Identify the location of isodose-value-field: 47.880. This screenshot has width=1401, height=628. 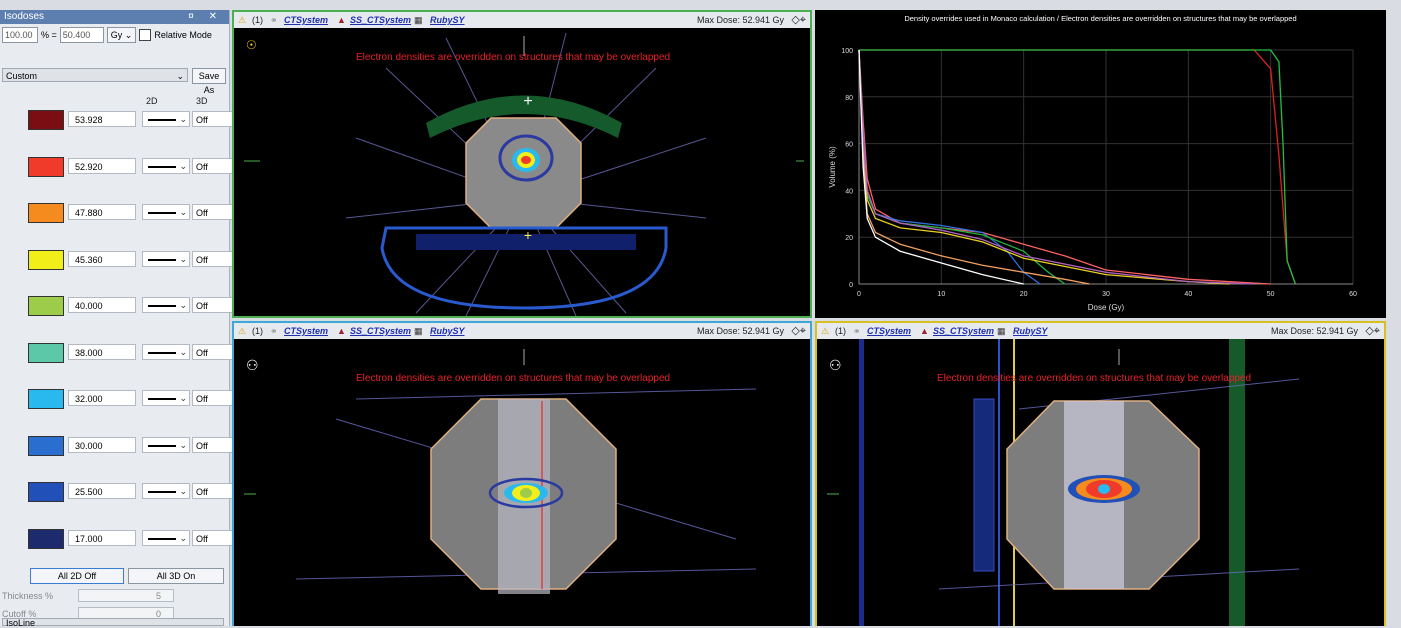
(102, 212).